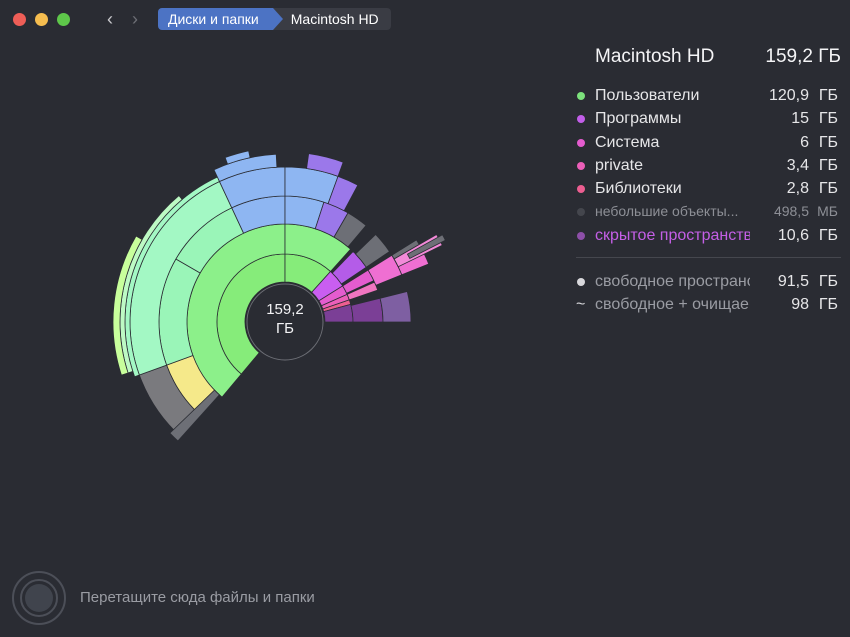 This screenshot has height=637, width=850. Describe the element at coordinates (708, 281) in the screenshot. I see `legend-item-free-space: свободное пространство 91,5 ГБ` at that location.